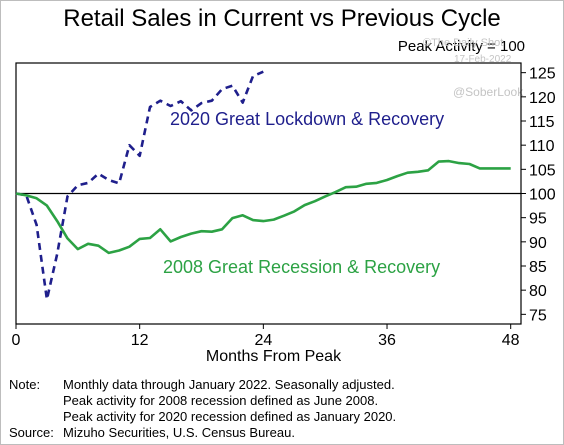  What do you see at coordinates (179, 432) in the screenshot?
I see `source-line: Mizuho Securities, U.S. Census Bureau.` at bounding box center [179, 432].